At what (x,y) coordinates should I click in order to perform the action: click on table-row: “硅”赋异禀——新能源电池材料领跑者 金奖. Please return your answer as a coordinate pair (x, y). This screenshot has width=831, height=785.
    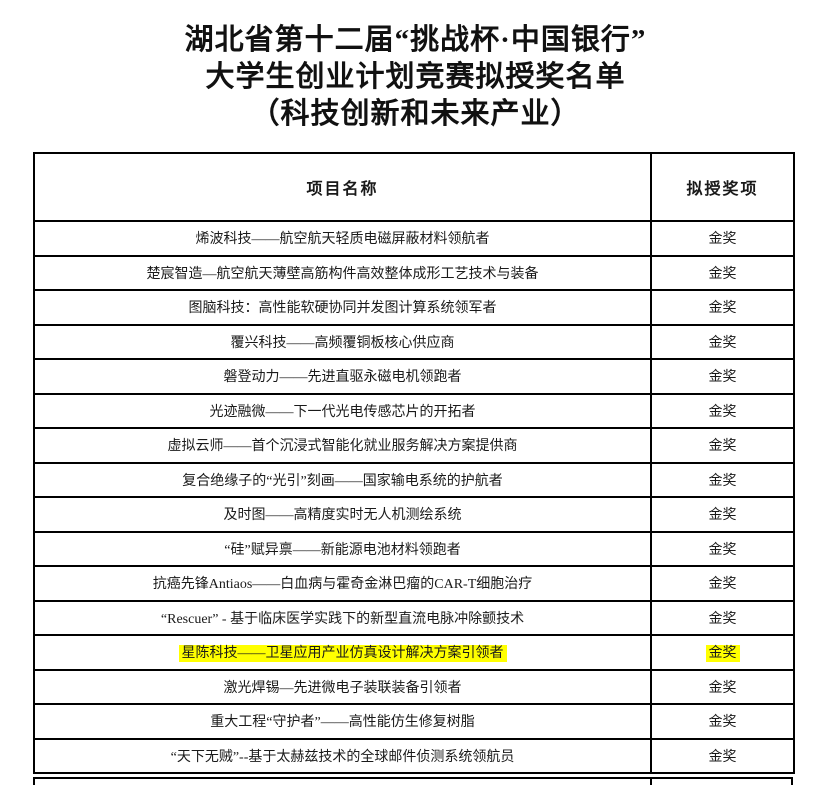
    Looking at the image, I should click on (414, 548).